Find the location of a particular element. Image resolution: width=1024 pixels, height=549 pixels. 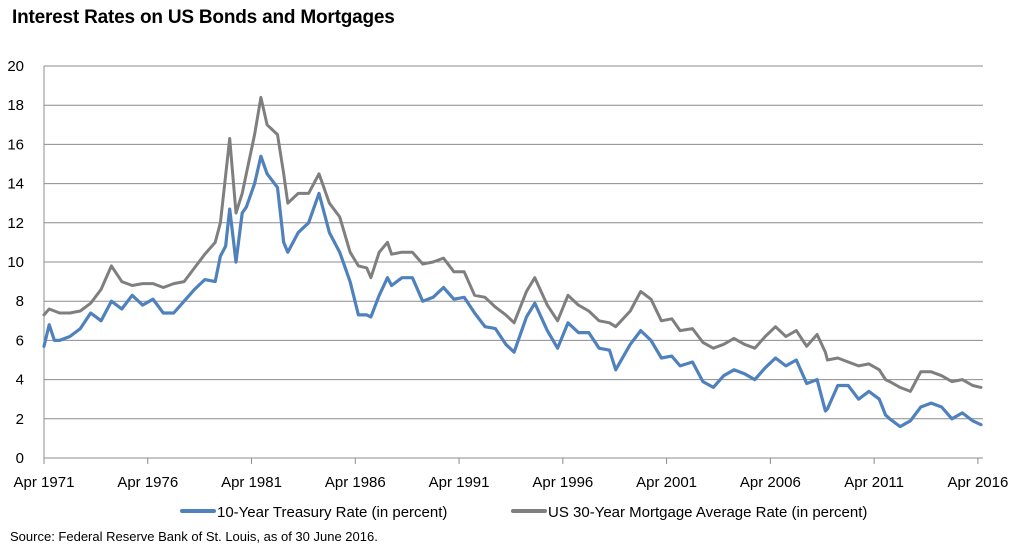

legend-label-treasury: 10-Year Treasury Rate (in percent) is located at coordinates (332, 512).